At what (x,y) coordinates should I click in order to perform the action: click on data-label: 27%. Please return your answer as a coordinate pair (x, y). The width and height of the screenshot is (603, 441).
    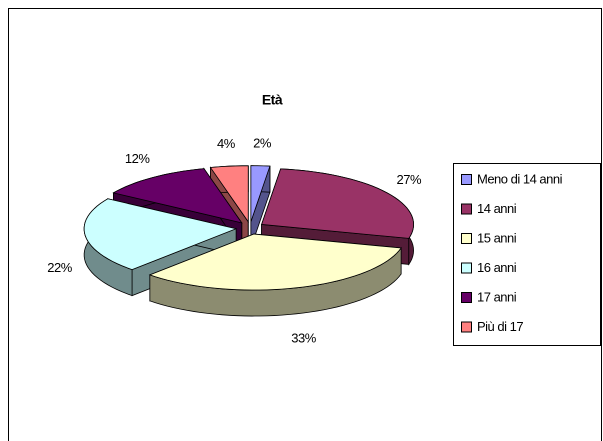
    Looking at the image, I should click on (409, 179).